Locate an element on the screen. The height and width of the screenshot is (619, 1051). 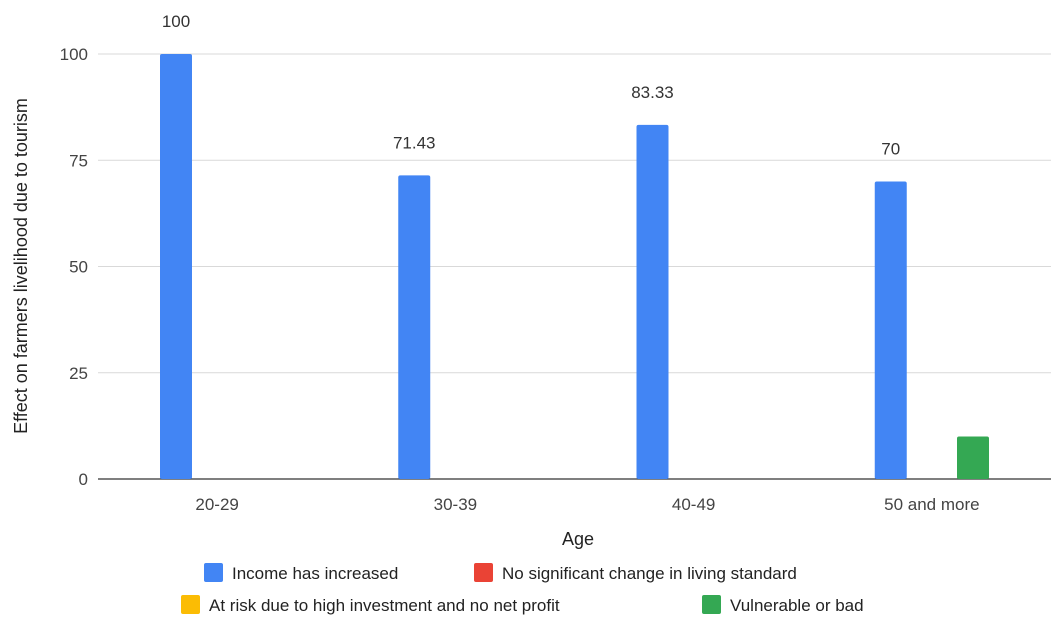
y-tick-label: 25 is located at coordinates (78, 373).